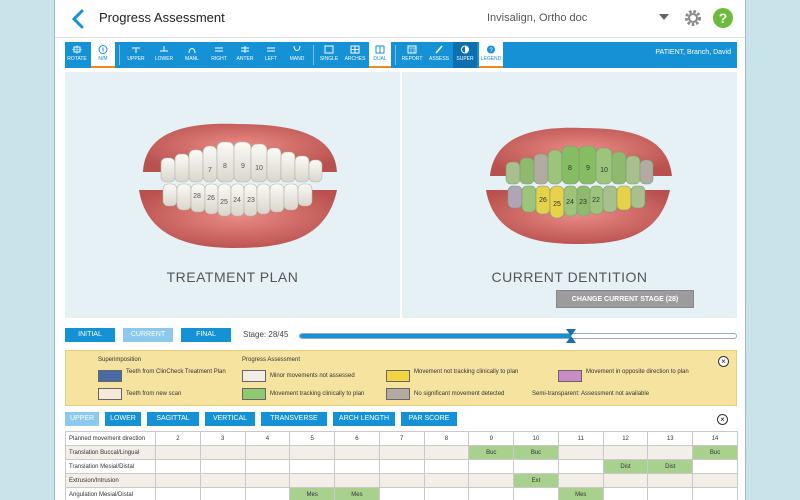 The width and height of the screenshot is (800, 500). I want to click on toolbar-single: SINGLE, so click(329, 55).